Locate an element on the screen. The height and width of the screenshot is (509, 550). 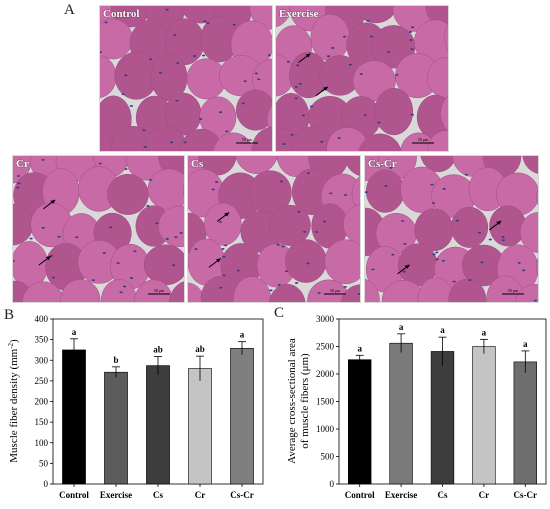
y-axis-title-main: Muscle fiber density (mm is located at coordinates (14, 405).